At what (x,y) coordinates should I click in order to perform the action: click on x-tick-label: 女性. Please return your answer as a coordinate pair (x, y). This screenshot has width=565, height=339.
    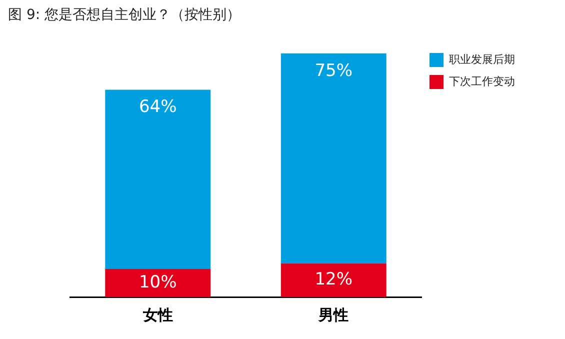
    Looking at the image, I should click on (157, 315).